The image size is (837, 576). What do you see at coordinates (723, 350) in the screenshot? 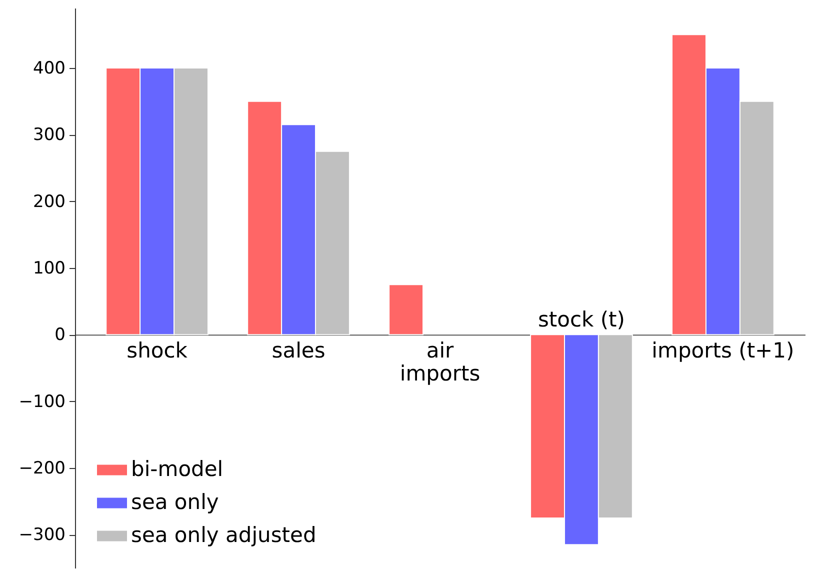
I see `x-tick-label: imports (t+1)` at bounding box center [723, 350].